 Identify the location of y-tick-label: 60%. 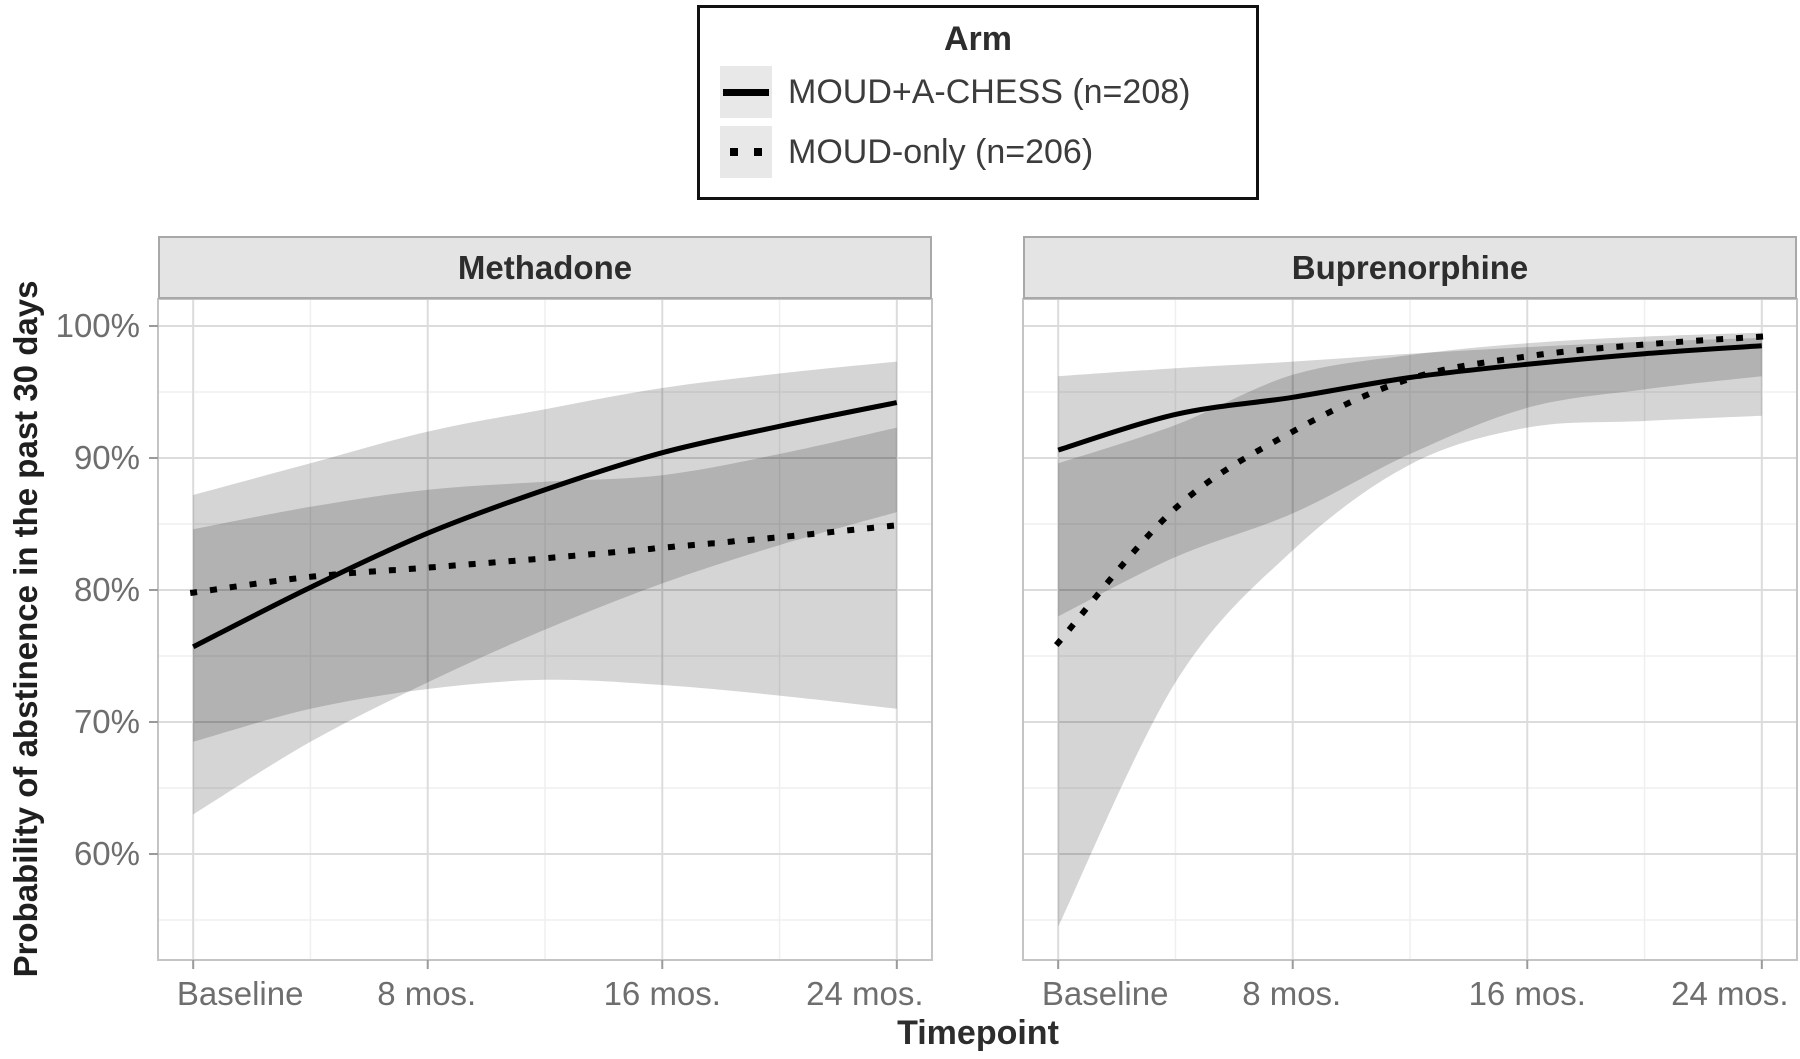
(106, 853).